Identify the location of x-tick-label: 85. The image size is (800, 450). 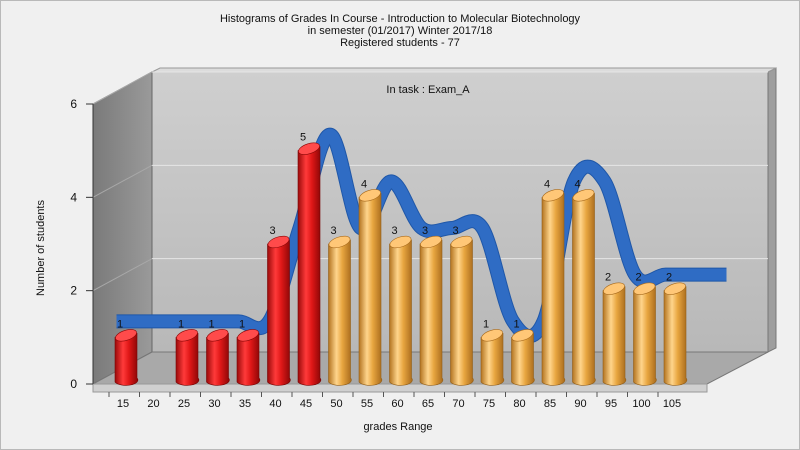
(550, 404).